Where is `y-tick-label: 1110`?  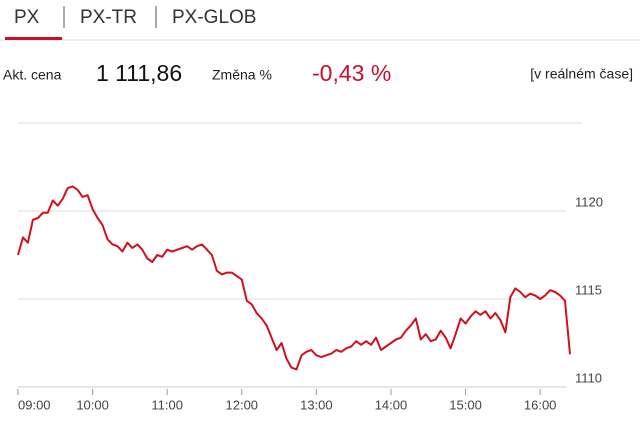
y-tick-label: 1110 is located at coordinates (588, 377).